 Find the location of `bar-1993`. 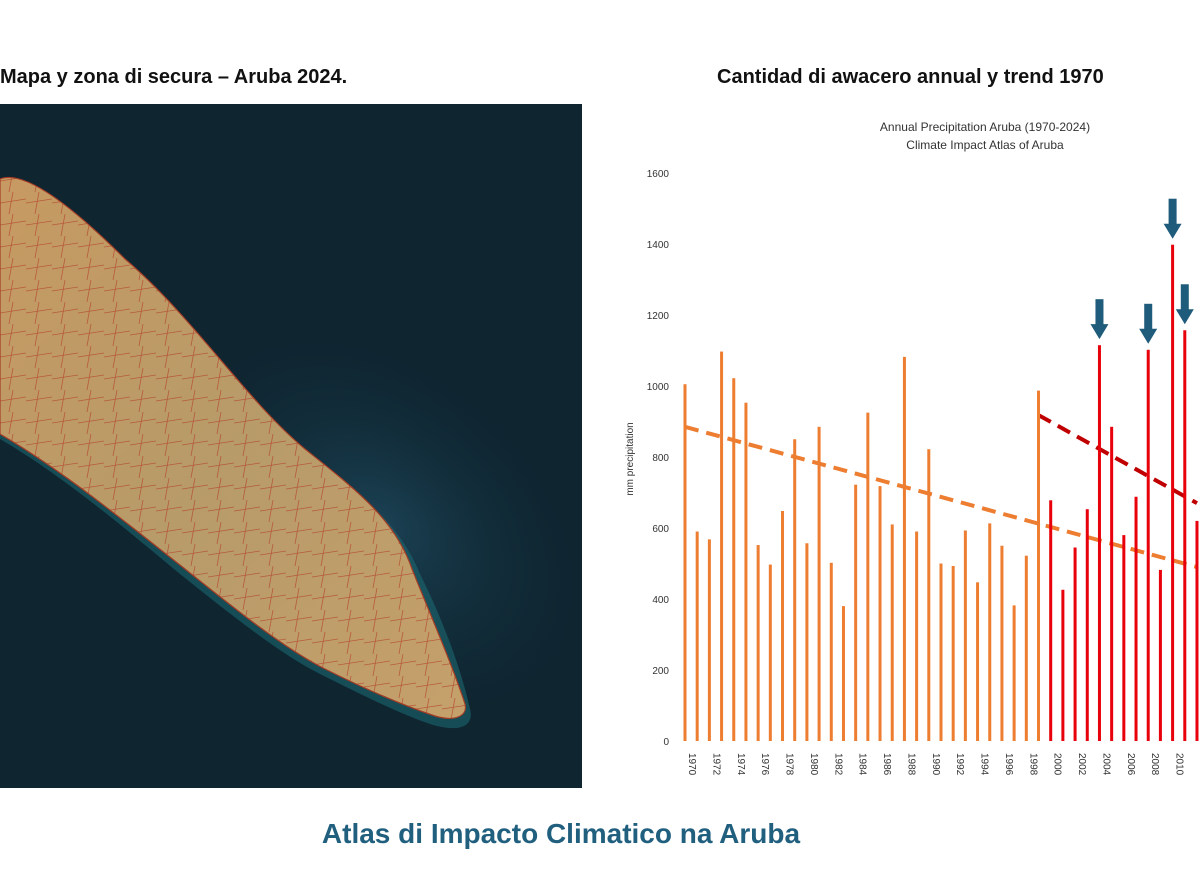

bar-1993 is located at coordinates (965, 635).